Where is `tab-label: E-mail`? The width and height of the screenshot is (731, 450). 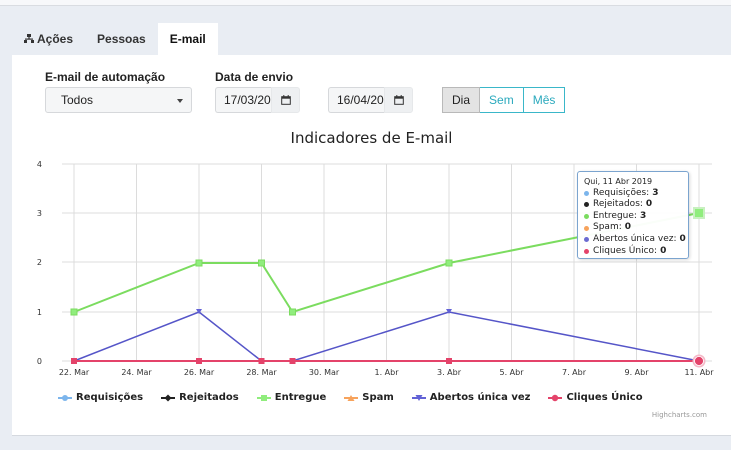 tab-label: E-mail is located at coordinates (187, 39).